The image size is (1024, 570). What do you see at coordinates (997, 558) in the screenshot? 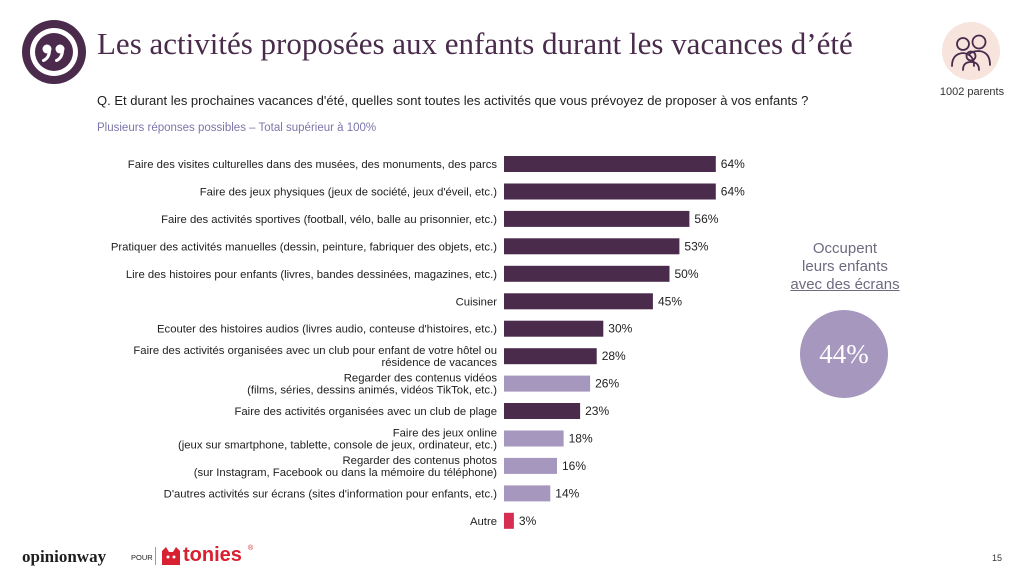
I see `page-number: 15` at bounding box center [997, 558].